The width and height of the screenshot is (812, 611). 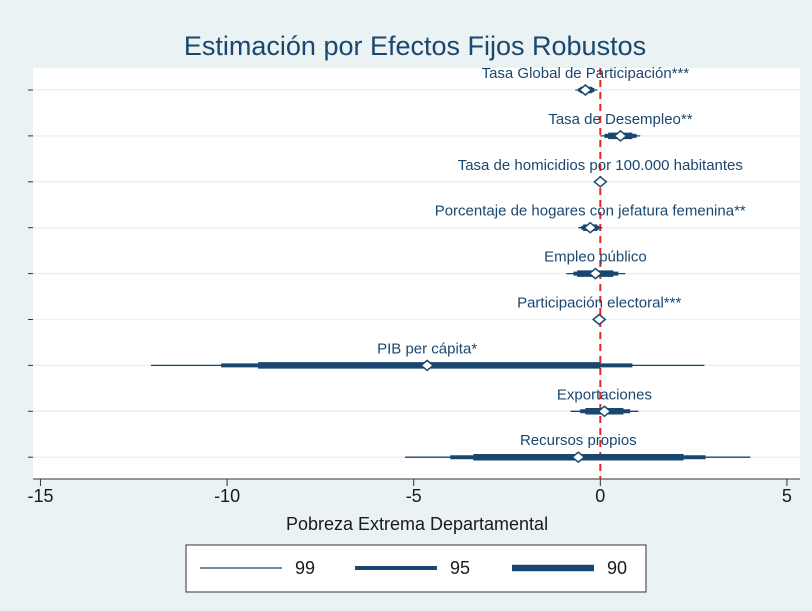 What do you see at coordinates (600, 496) in the screenshot?
I see `x-tick-label: 0` at bounding box center [600, 496].